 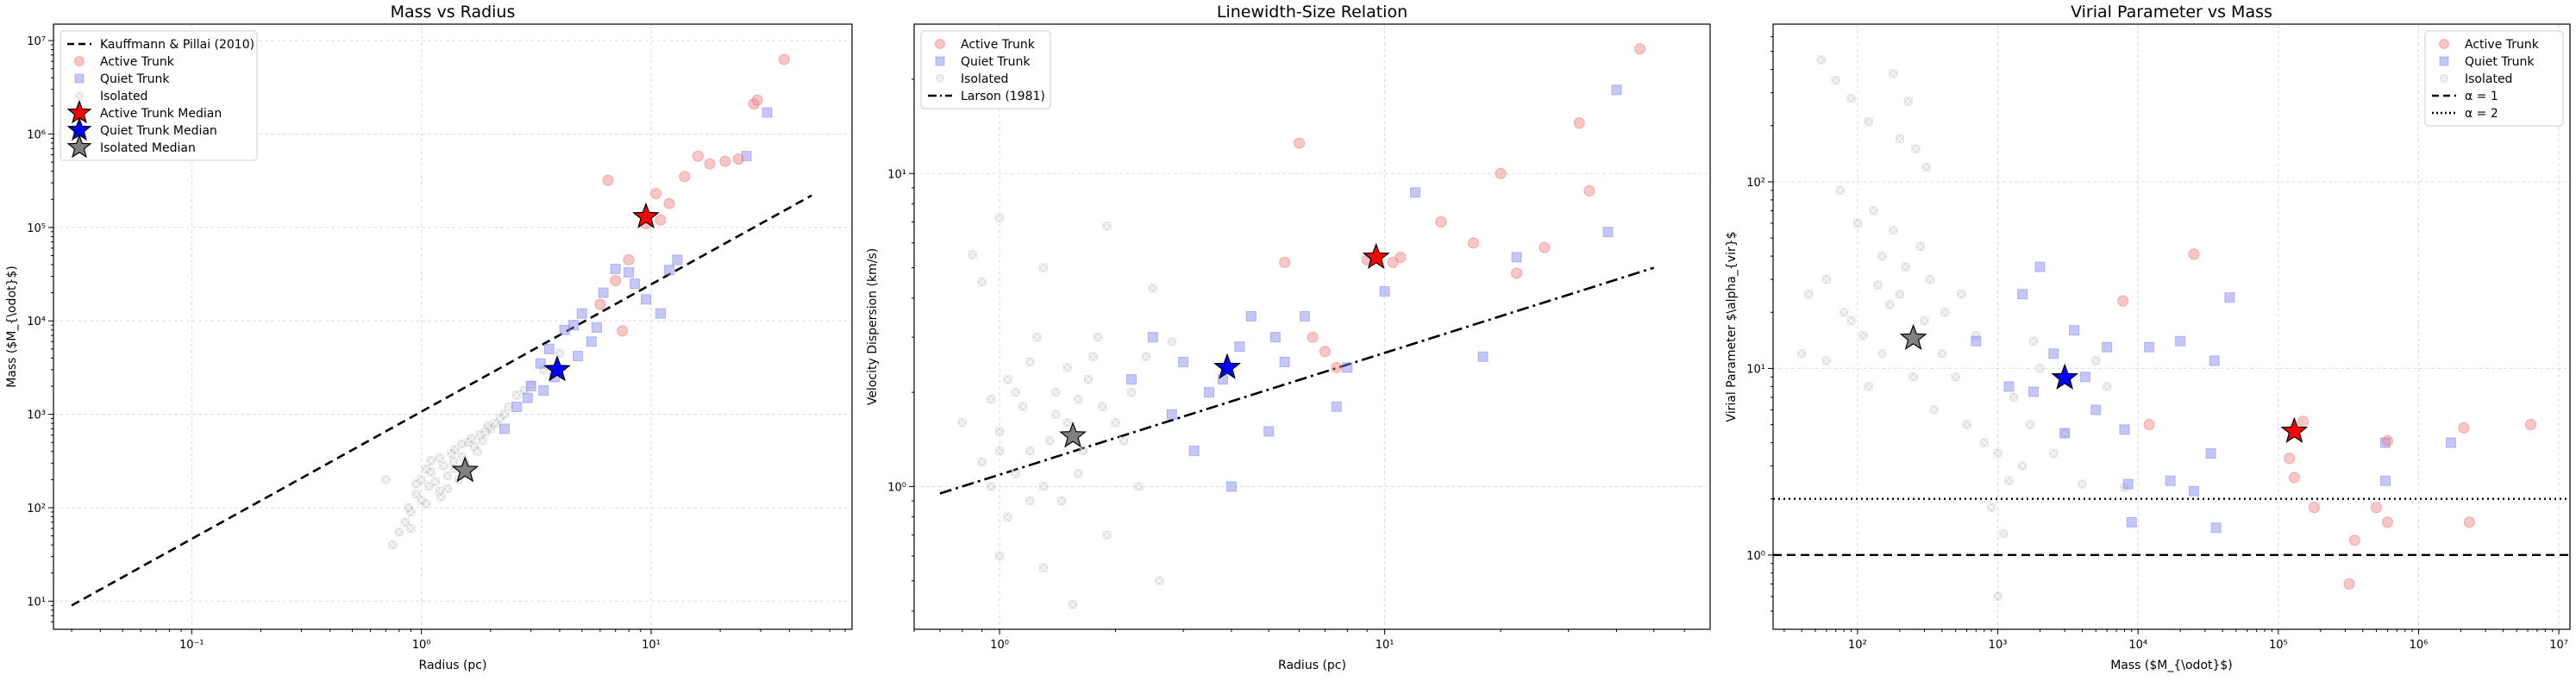 I want to click on y-axis-label-mass: Mass ($M_{\odot}$), so click(x=12, y=327).